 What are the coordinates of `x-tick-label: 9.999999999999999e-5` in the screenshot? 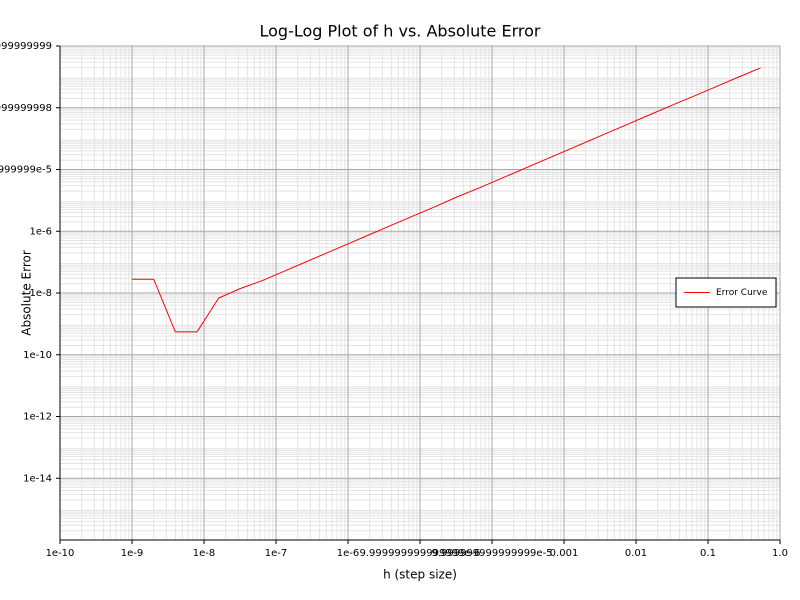 It's located at (491, 553).